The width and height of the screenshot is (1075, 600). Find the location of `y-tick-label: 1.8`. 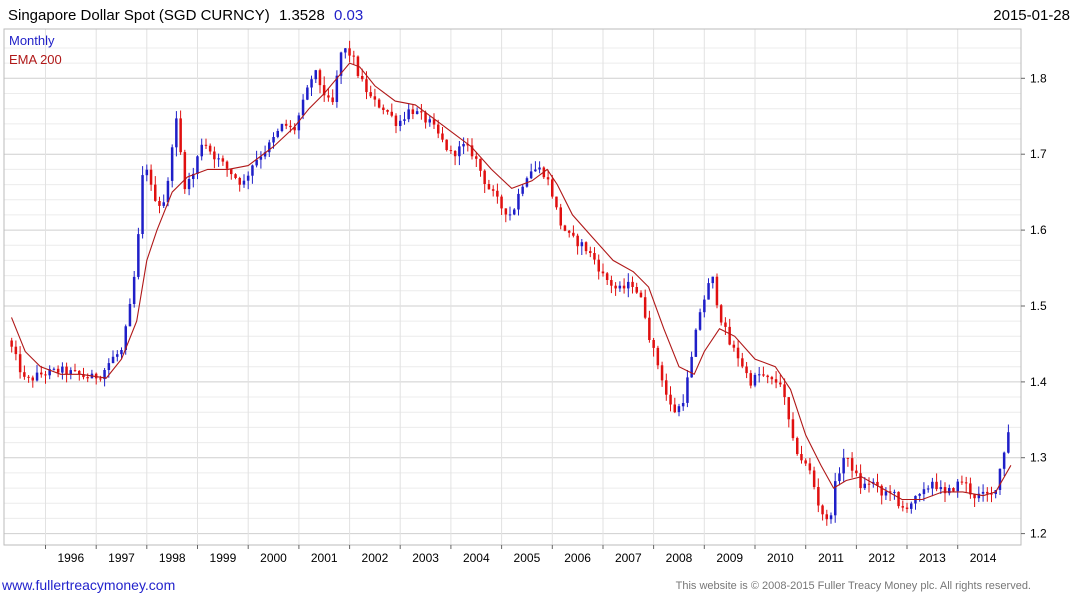

y-tick-label: 1.8 is located at coordinates (1038, 78).